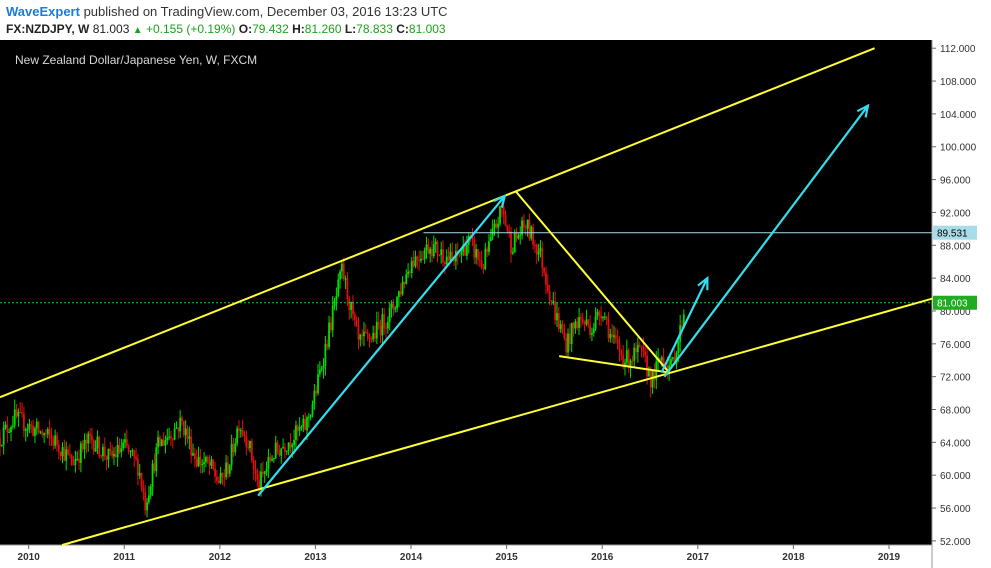 This screenshot has width=991, height=568. I want to click on arrow-shaft, so click(766, 241).